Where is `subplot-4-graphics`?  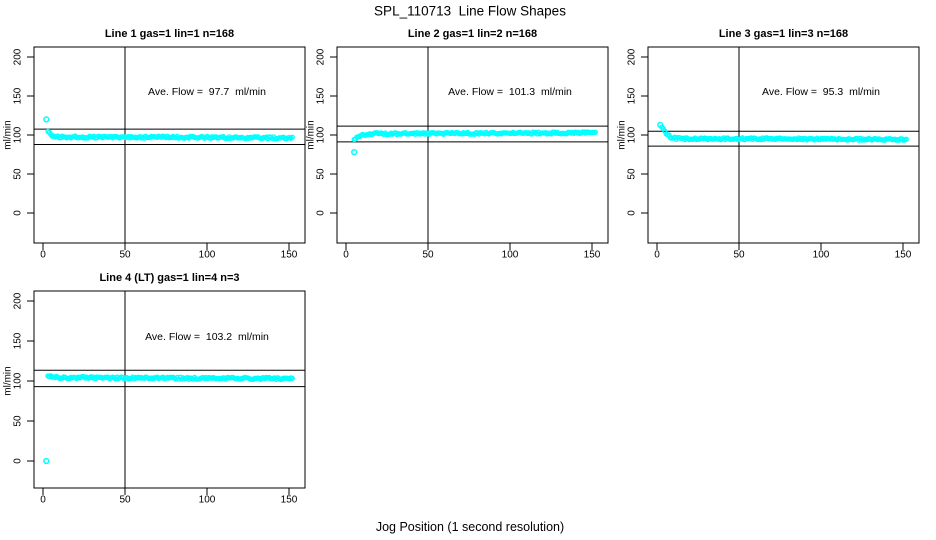 subplot-4-graphics is located at coordinates (166, 392).